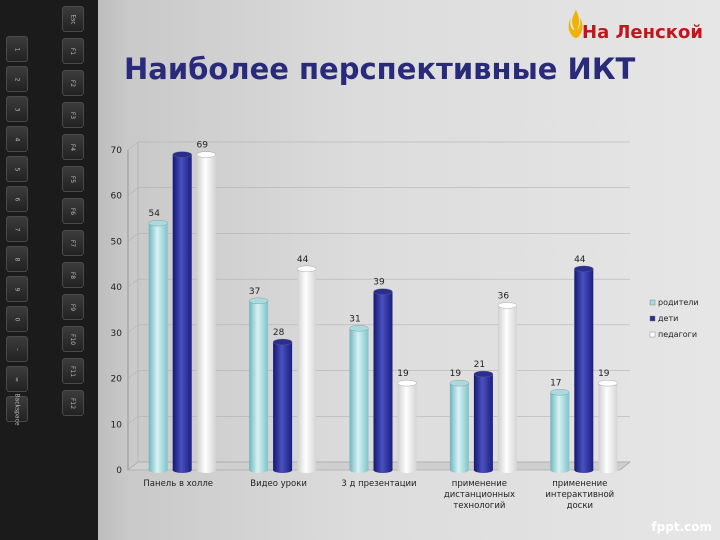 The image size is (720, 540). What do you see at coordinates (17, 49) in the screenshot?
I see `keyboard-key: 1` at bounding box center [17, 49].